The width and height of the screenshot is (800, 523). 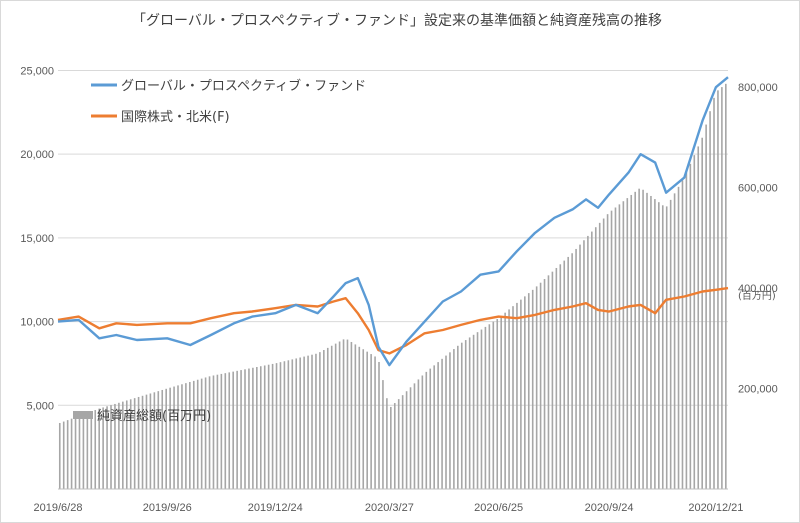 What do you see at coordinates (37, 239) in the screenshot?
I see `y-tick-label-2: 15,000` at bounding box center [37, 239].